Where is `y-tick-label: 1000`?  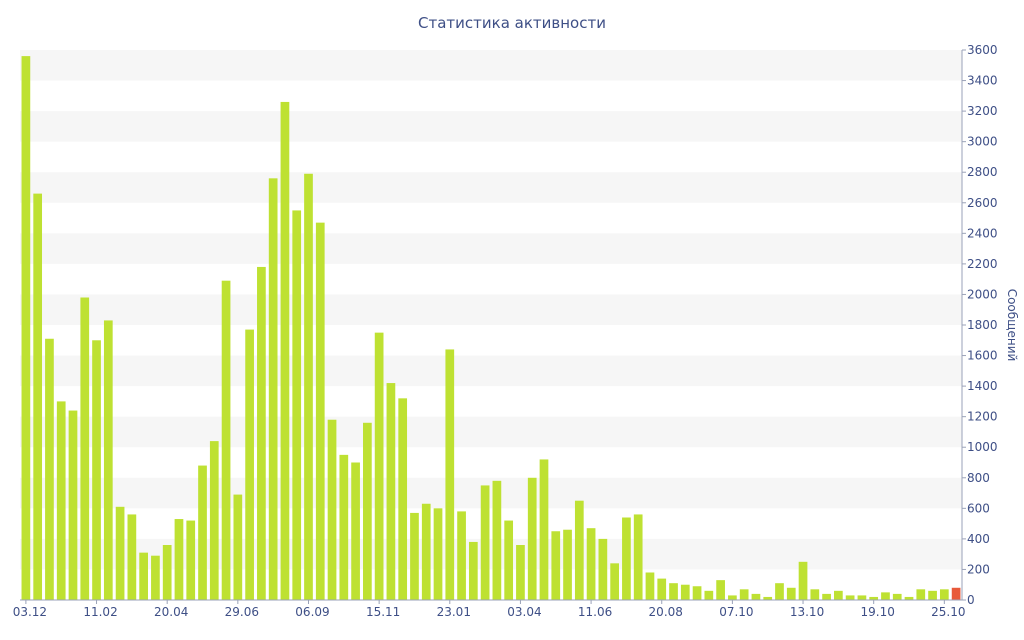 y-tick-label: 1000 is located at coordinates (982, 447).